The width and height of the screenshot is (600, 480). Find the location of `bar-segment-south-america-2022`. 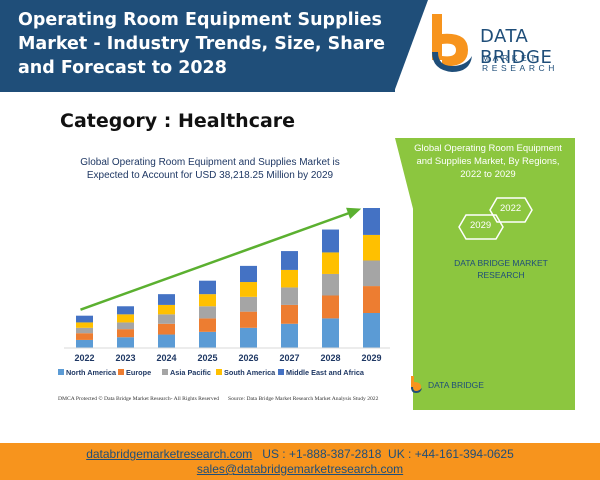

bar-segment-south-america-2022 is located at coordinates (84, 325).